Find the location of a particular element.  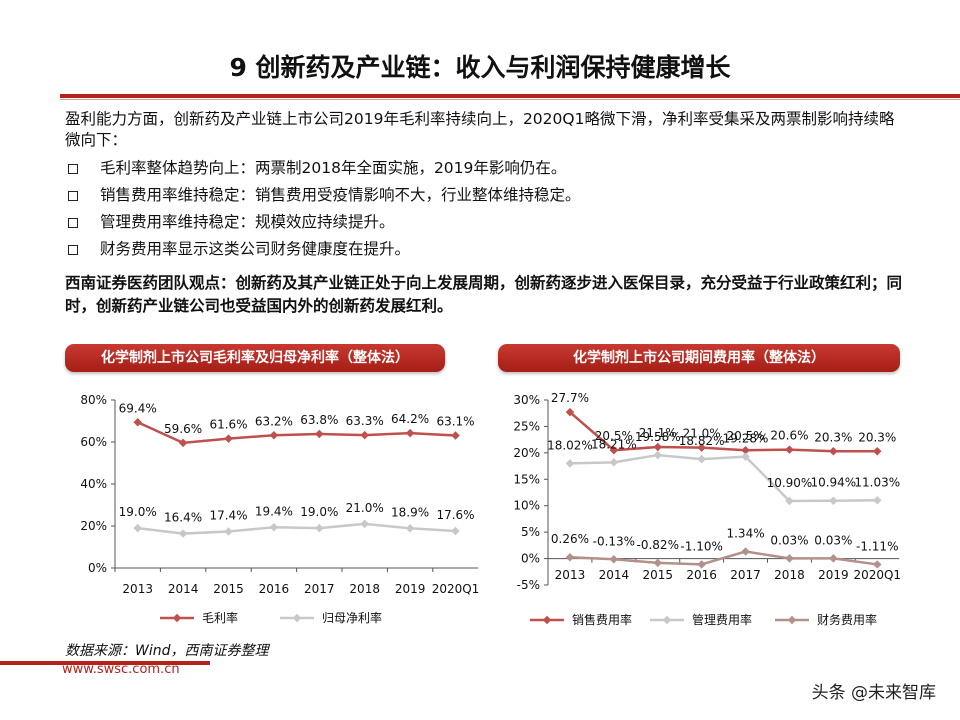

c1-series-1-data-label: 18.9% is located at coordinates (410, 512).